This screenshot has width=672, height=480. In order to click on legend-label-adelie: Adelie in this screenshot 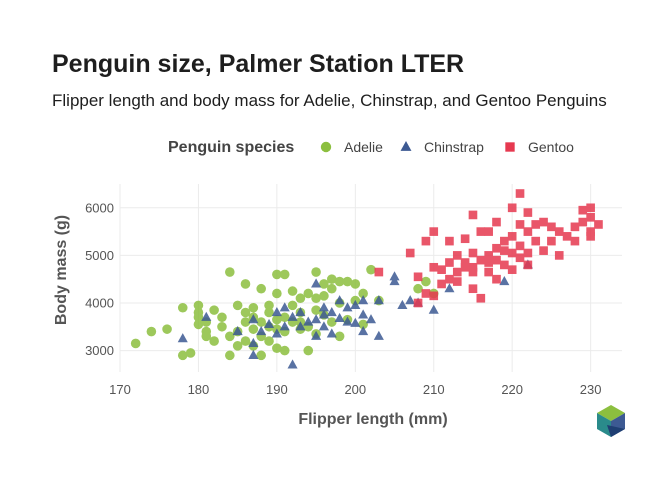, I will do `click(363, 147)`.